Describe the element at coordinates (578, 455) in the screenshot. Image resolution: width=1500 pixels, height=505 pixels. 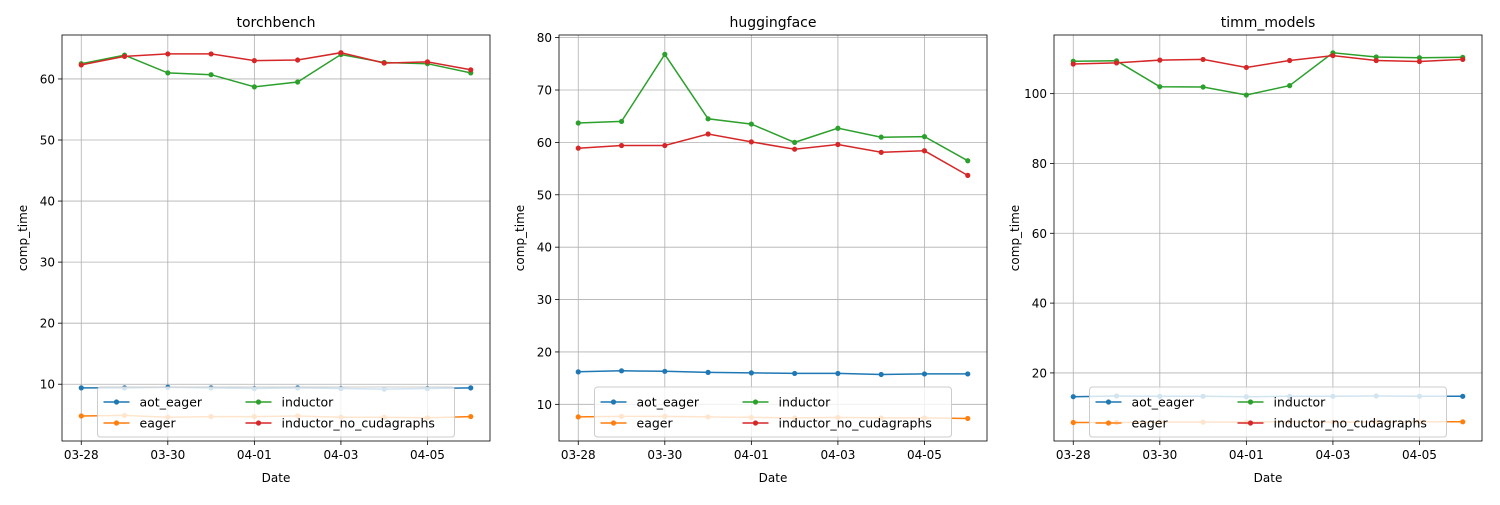
I see `x-tick-label: 03-28` at that location.